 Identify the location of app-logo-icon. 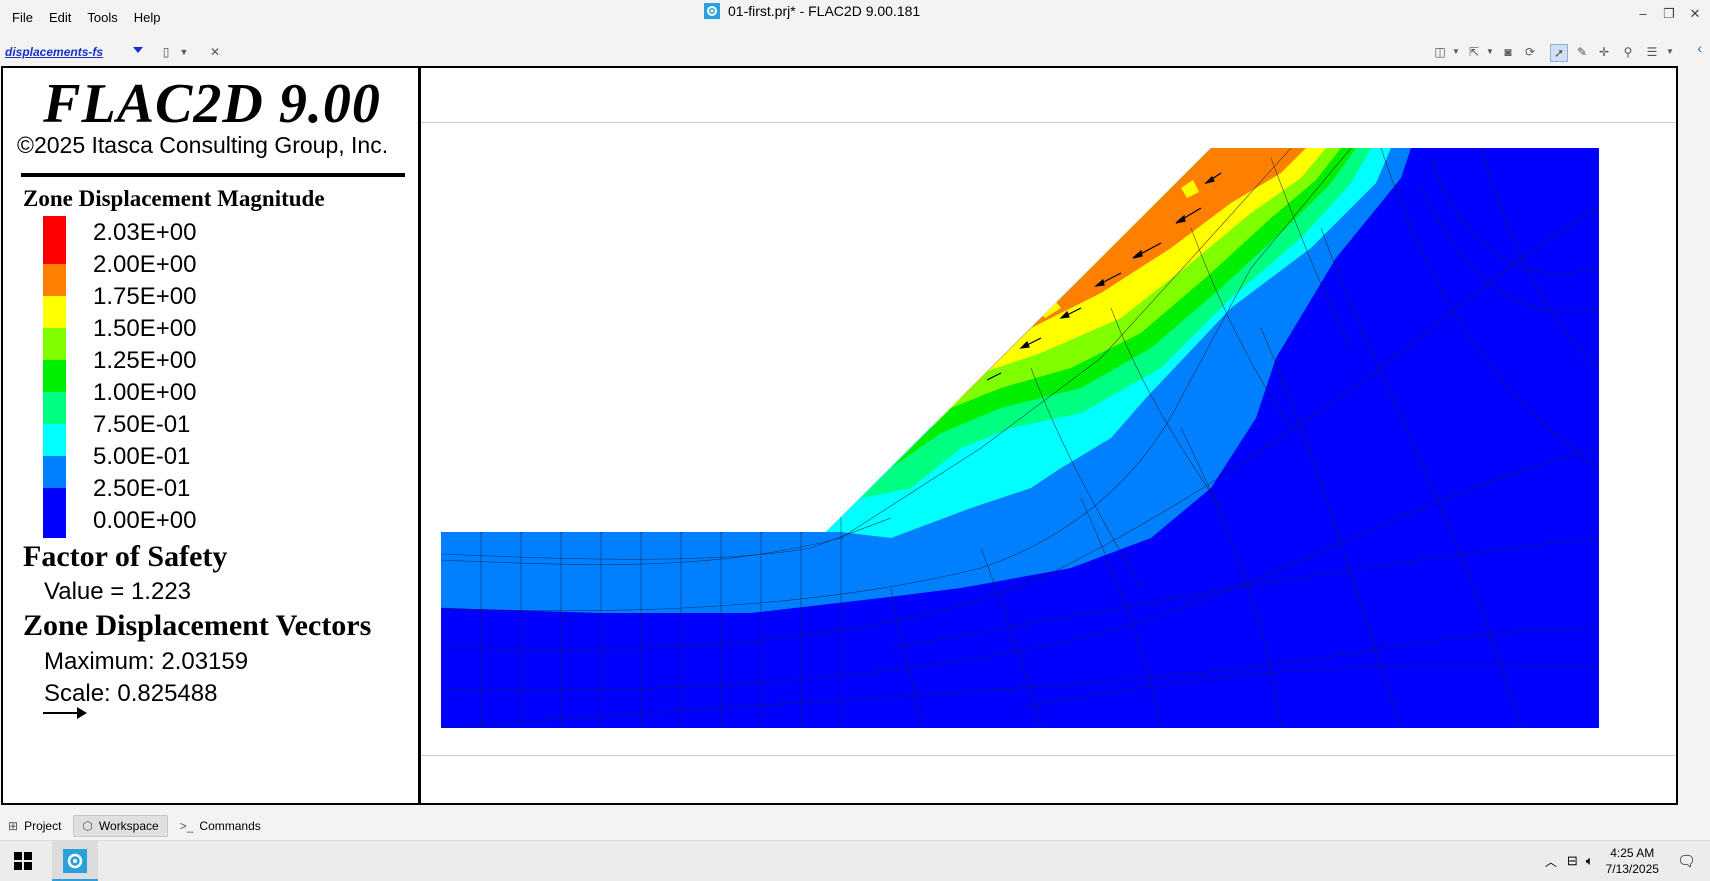
(712, 11).